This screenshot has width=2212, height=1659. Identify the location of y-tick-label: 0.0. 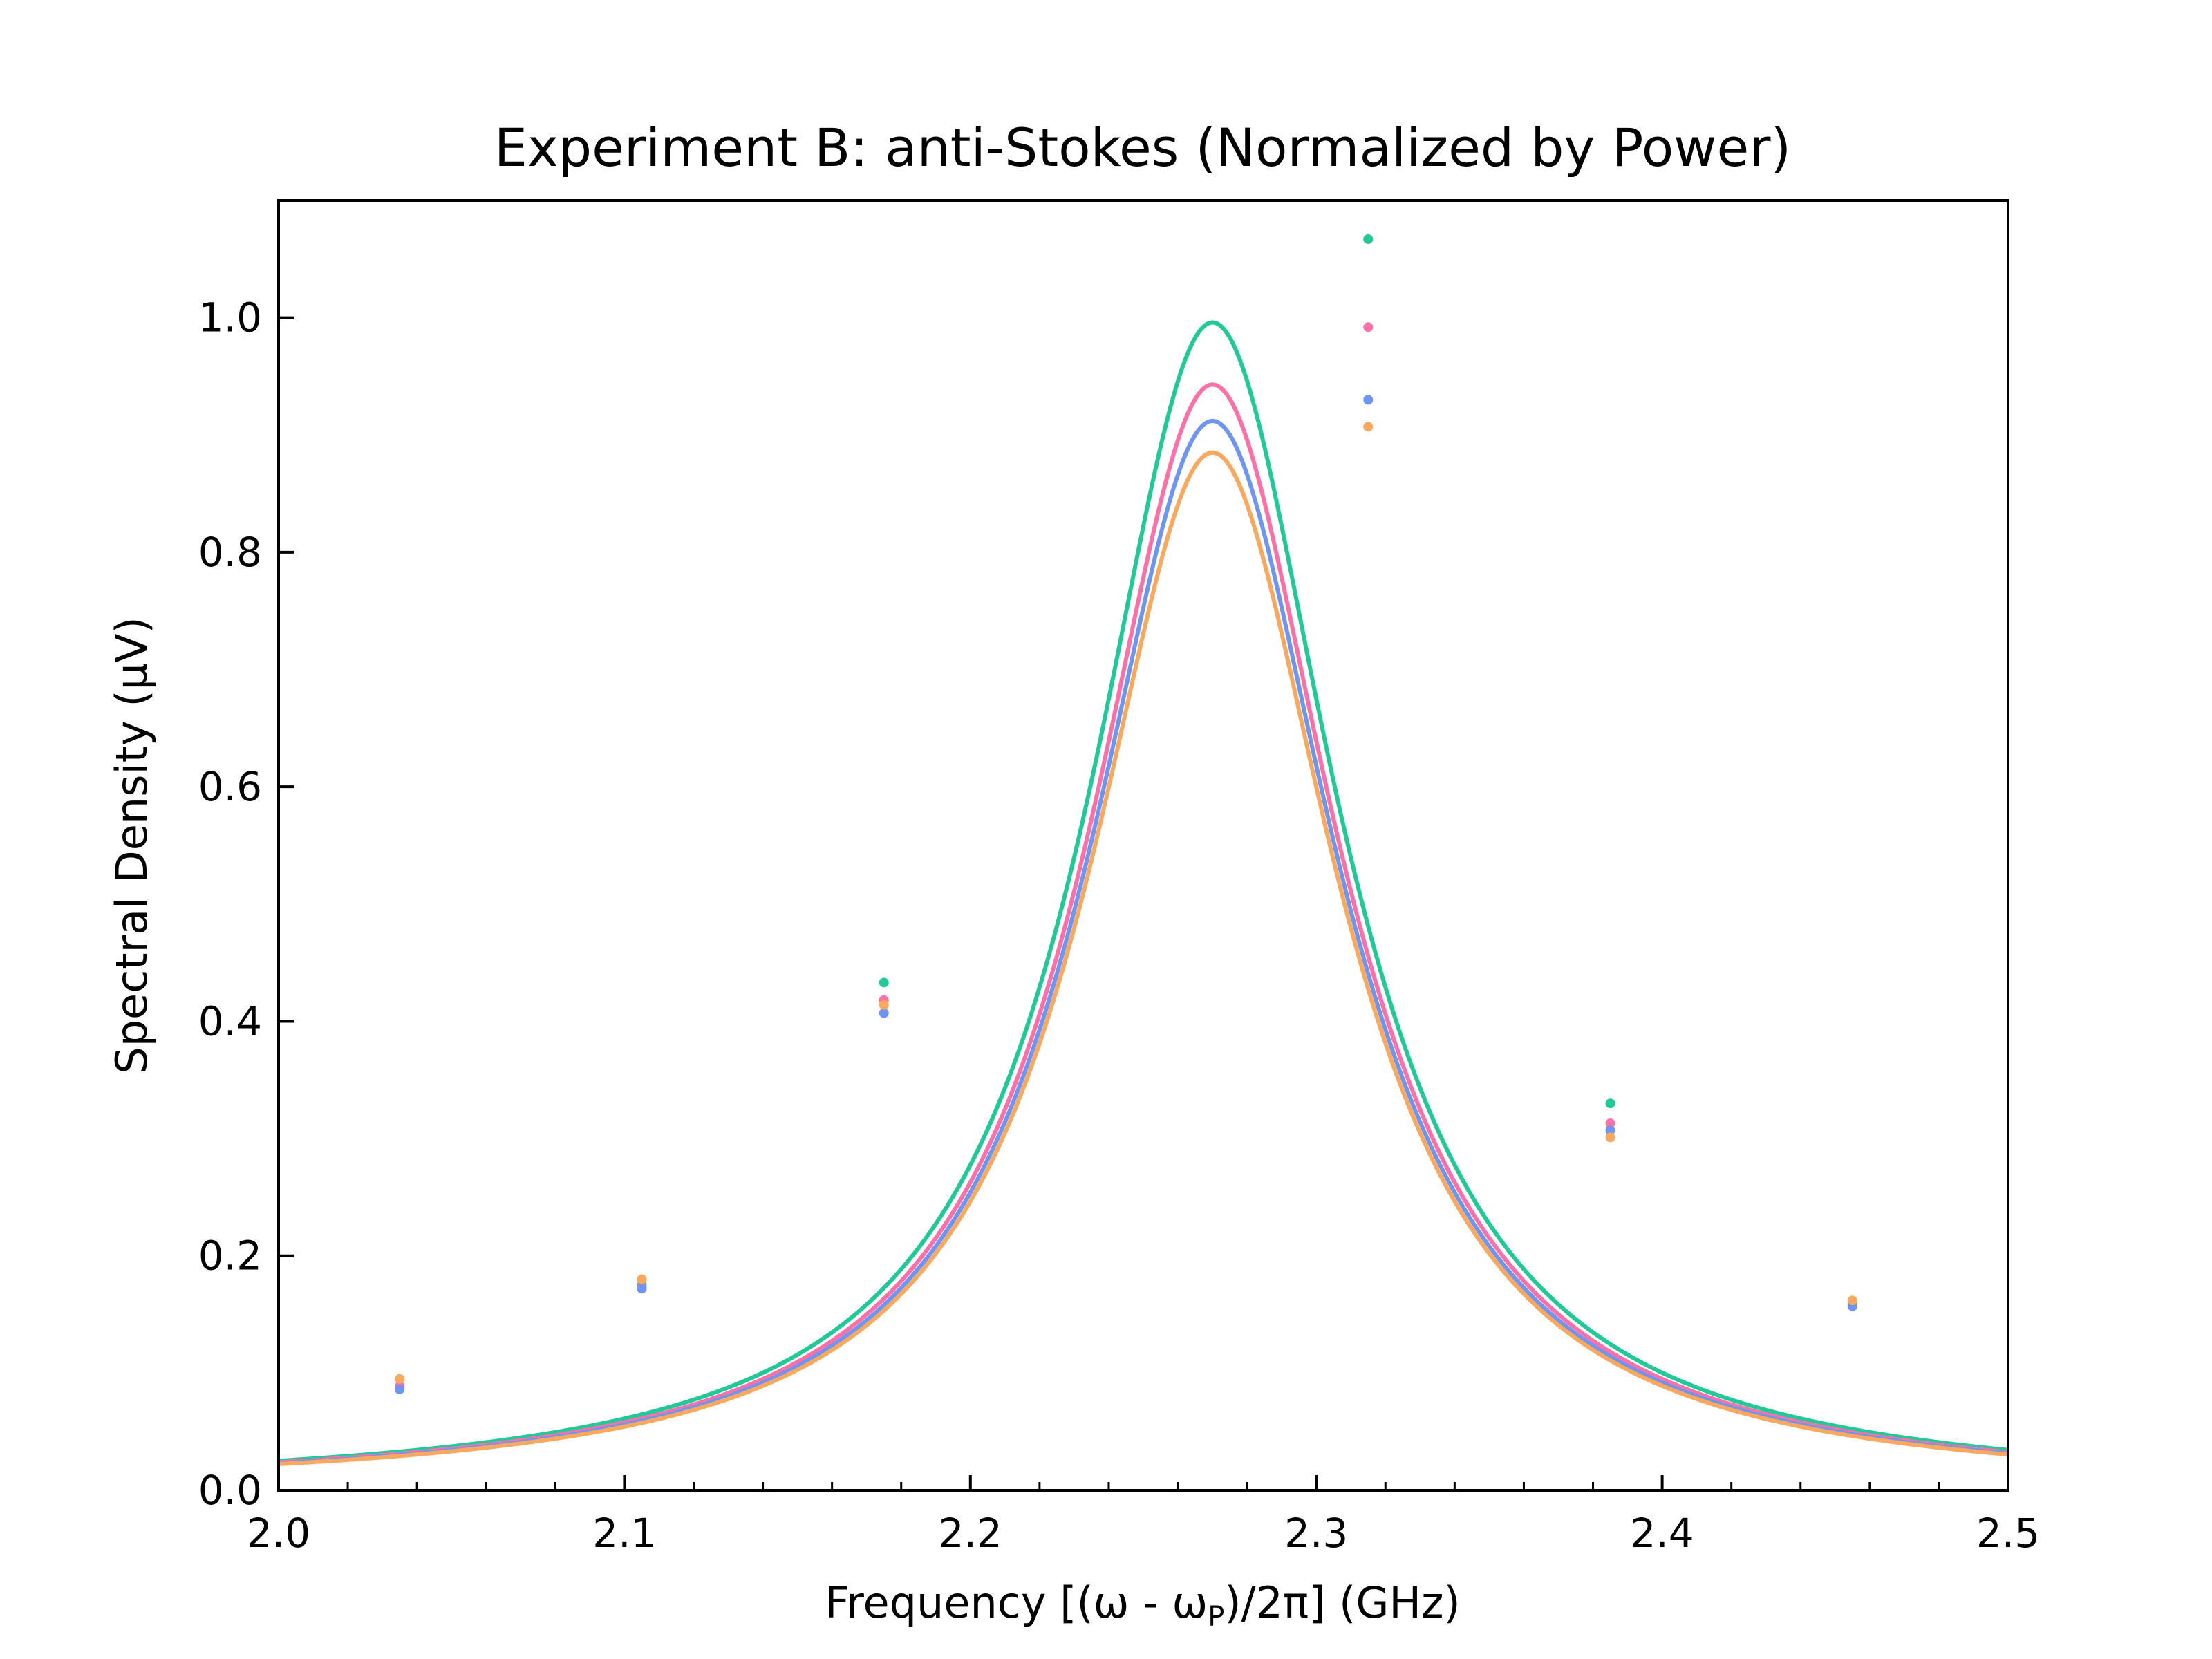
(230, 1490).